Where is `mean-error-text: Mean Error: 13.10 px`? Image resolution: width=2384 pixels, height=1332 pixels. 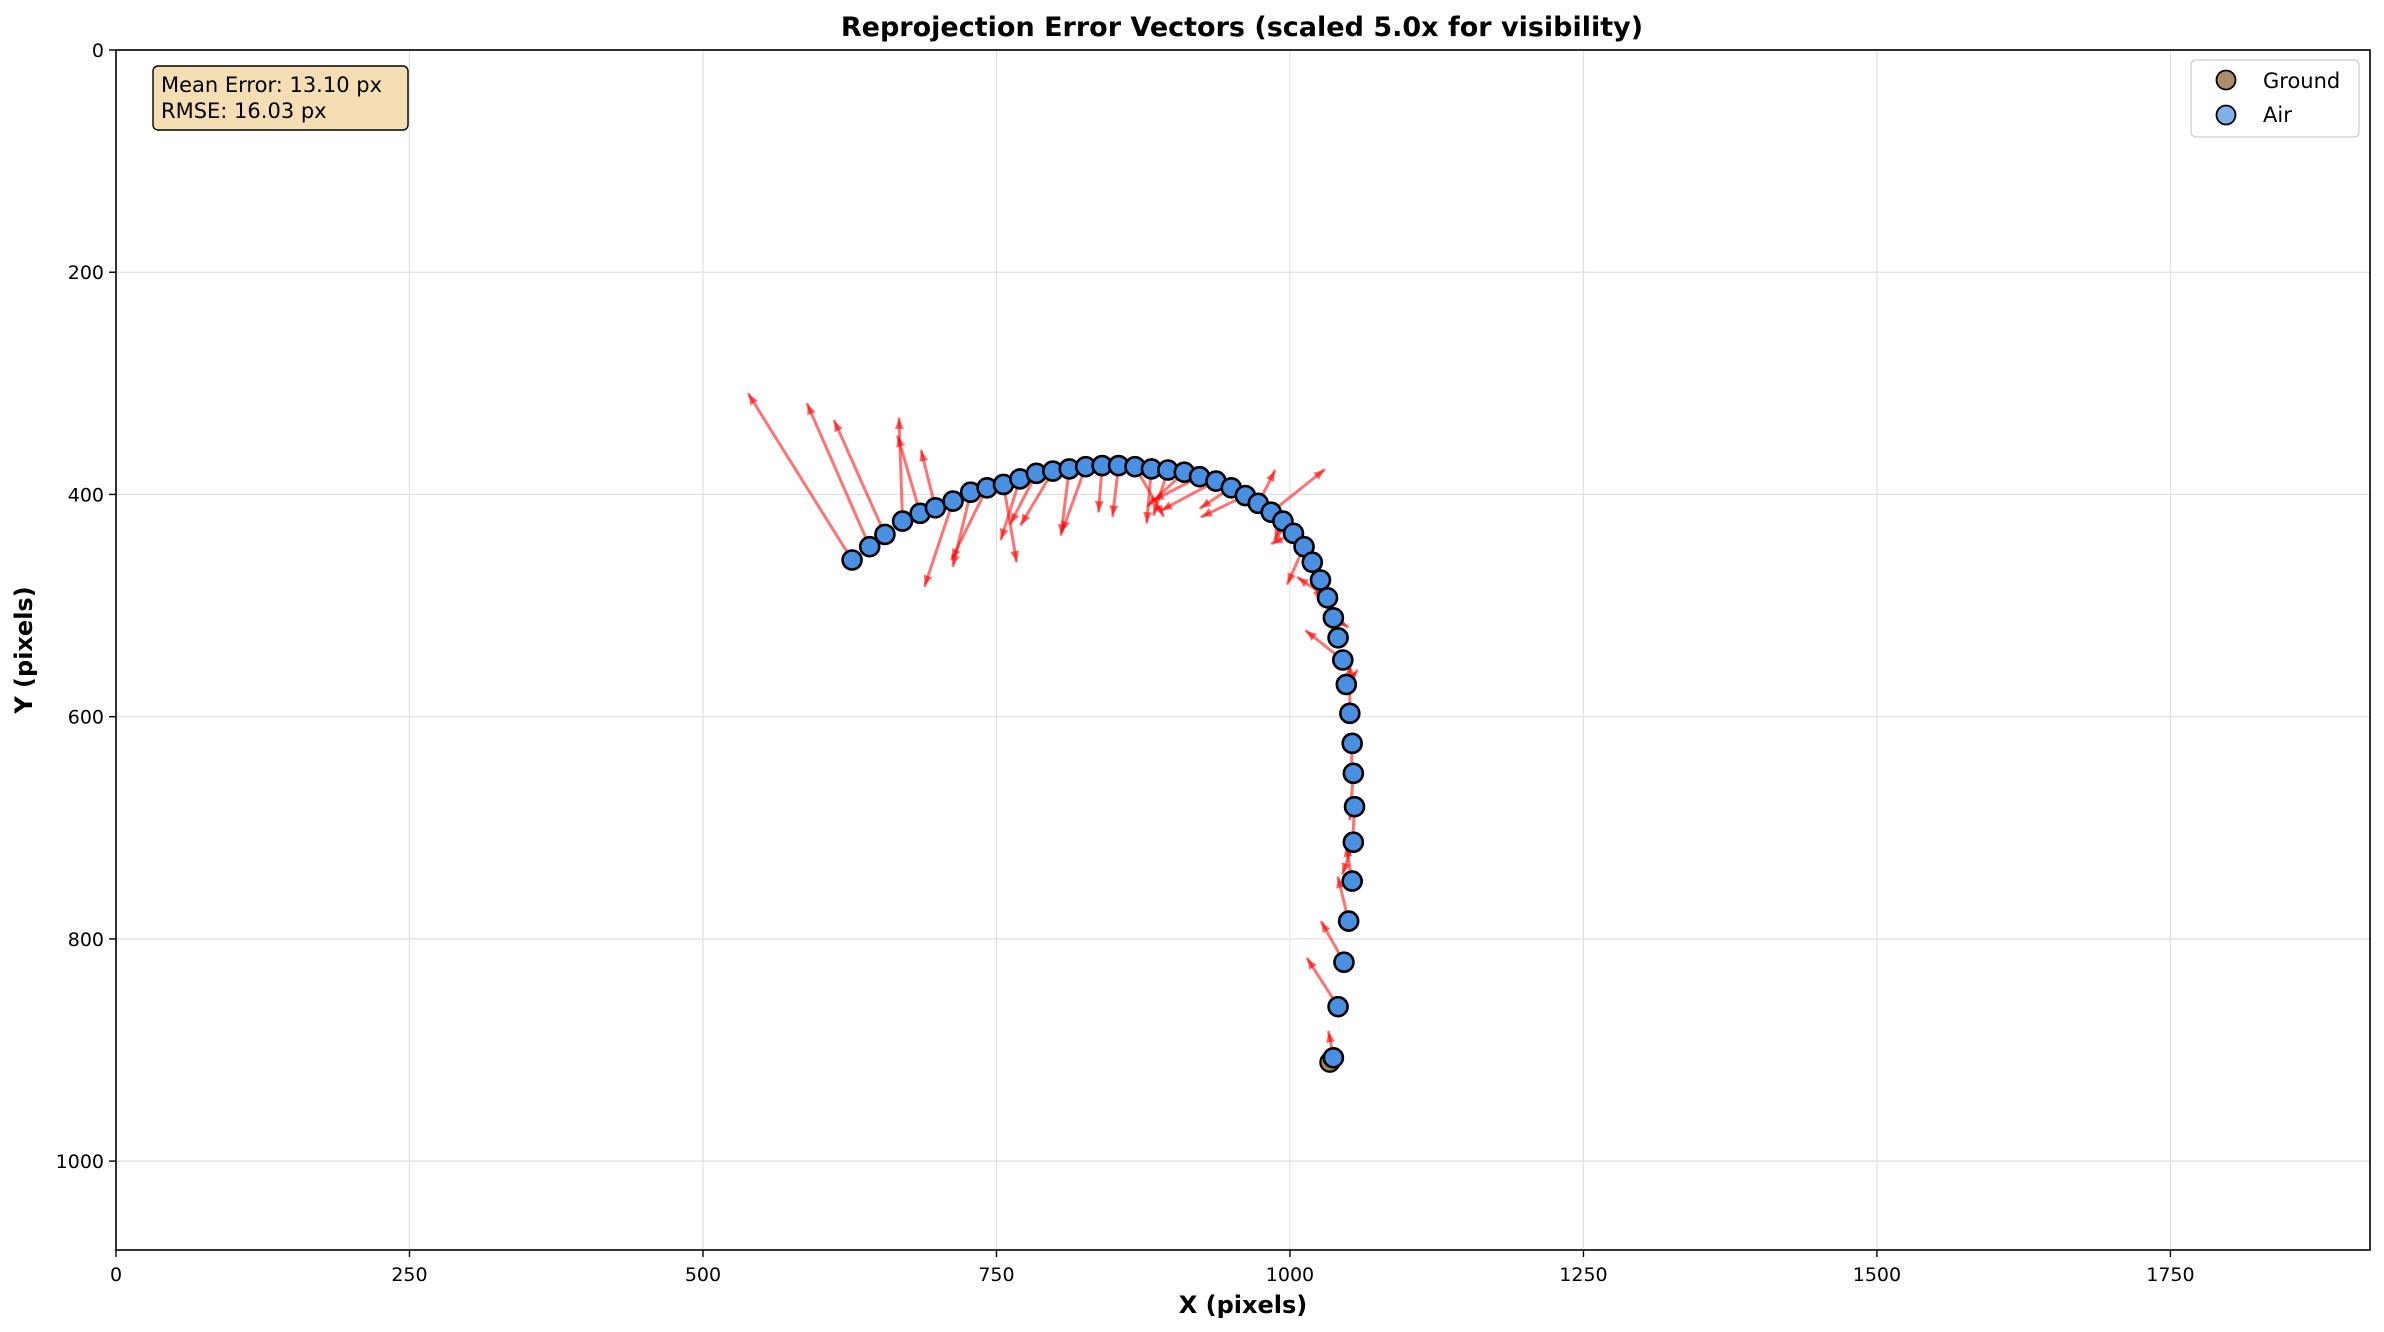 mean-error-text: Mean Error: 13.10 px is located at coordinates (271, 85).